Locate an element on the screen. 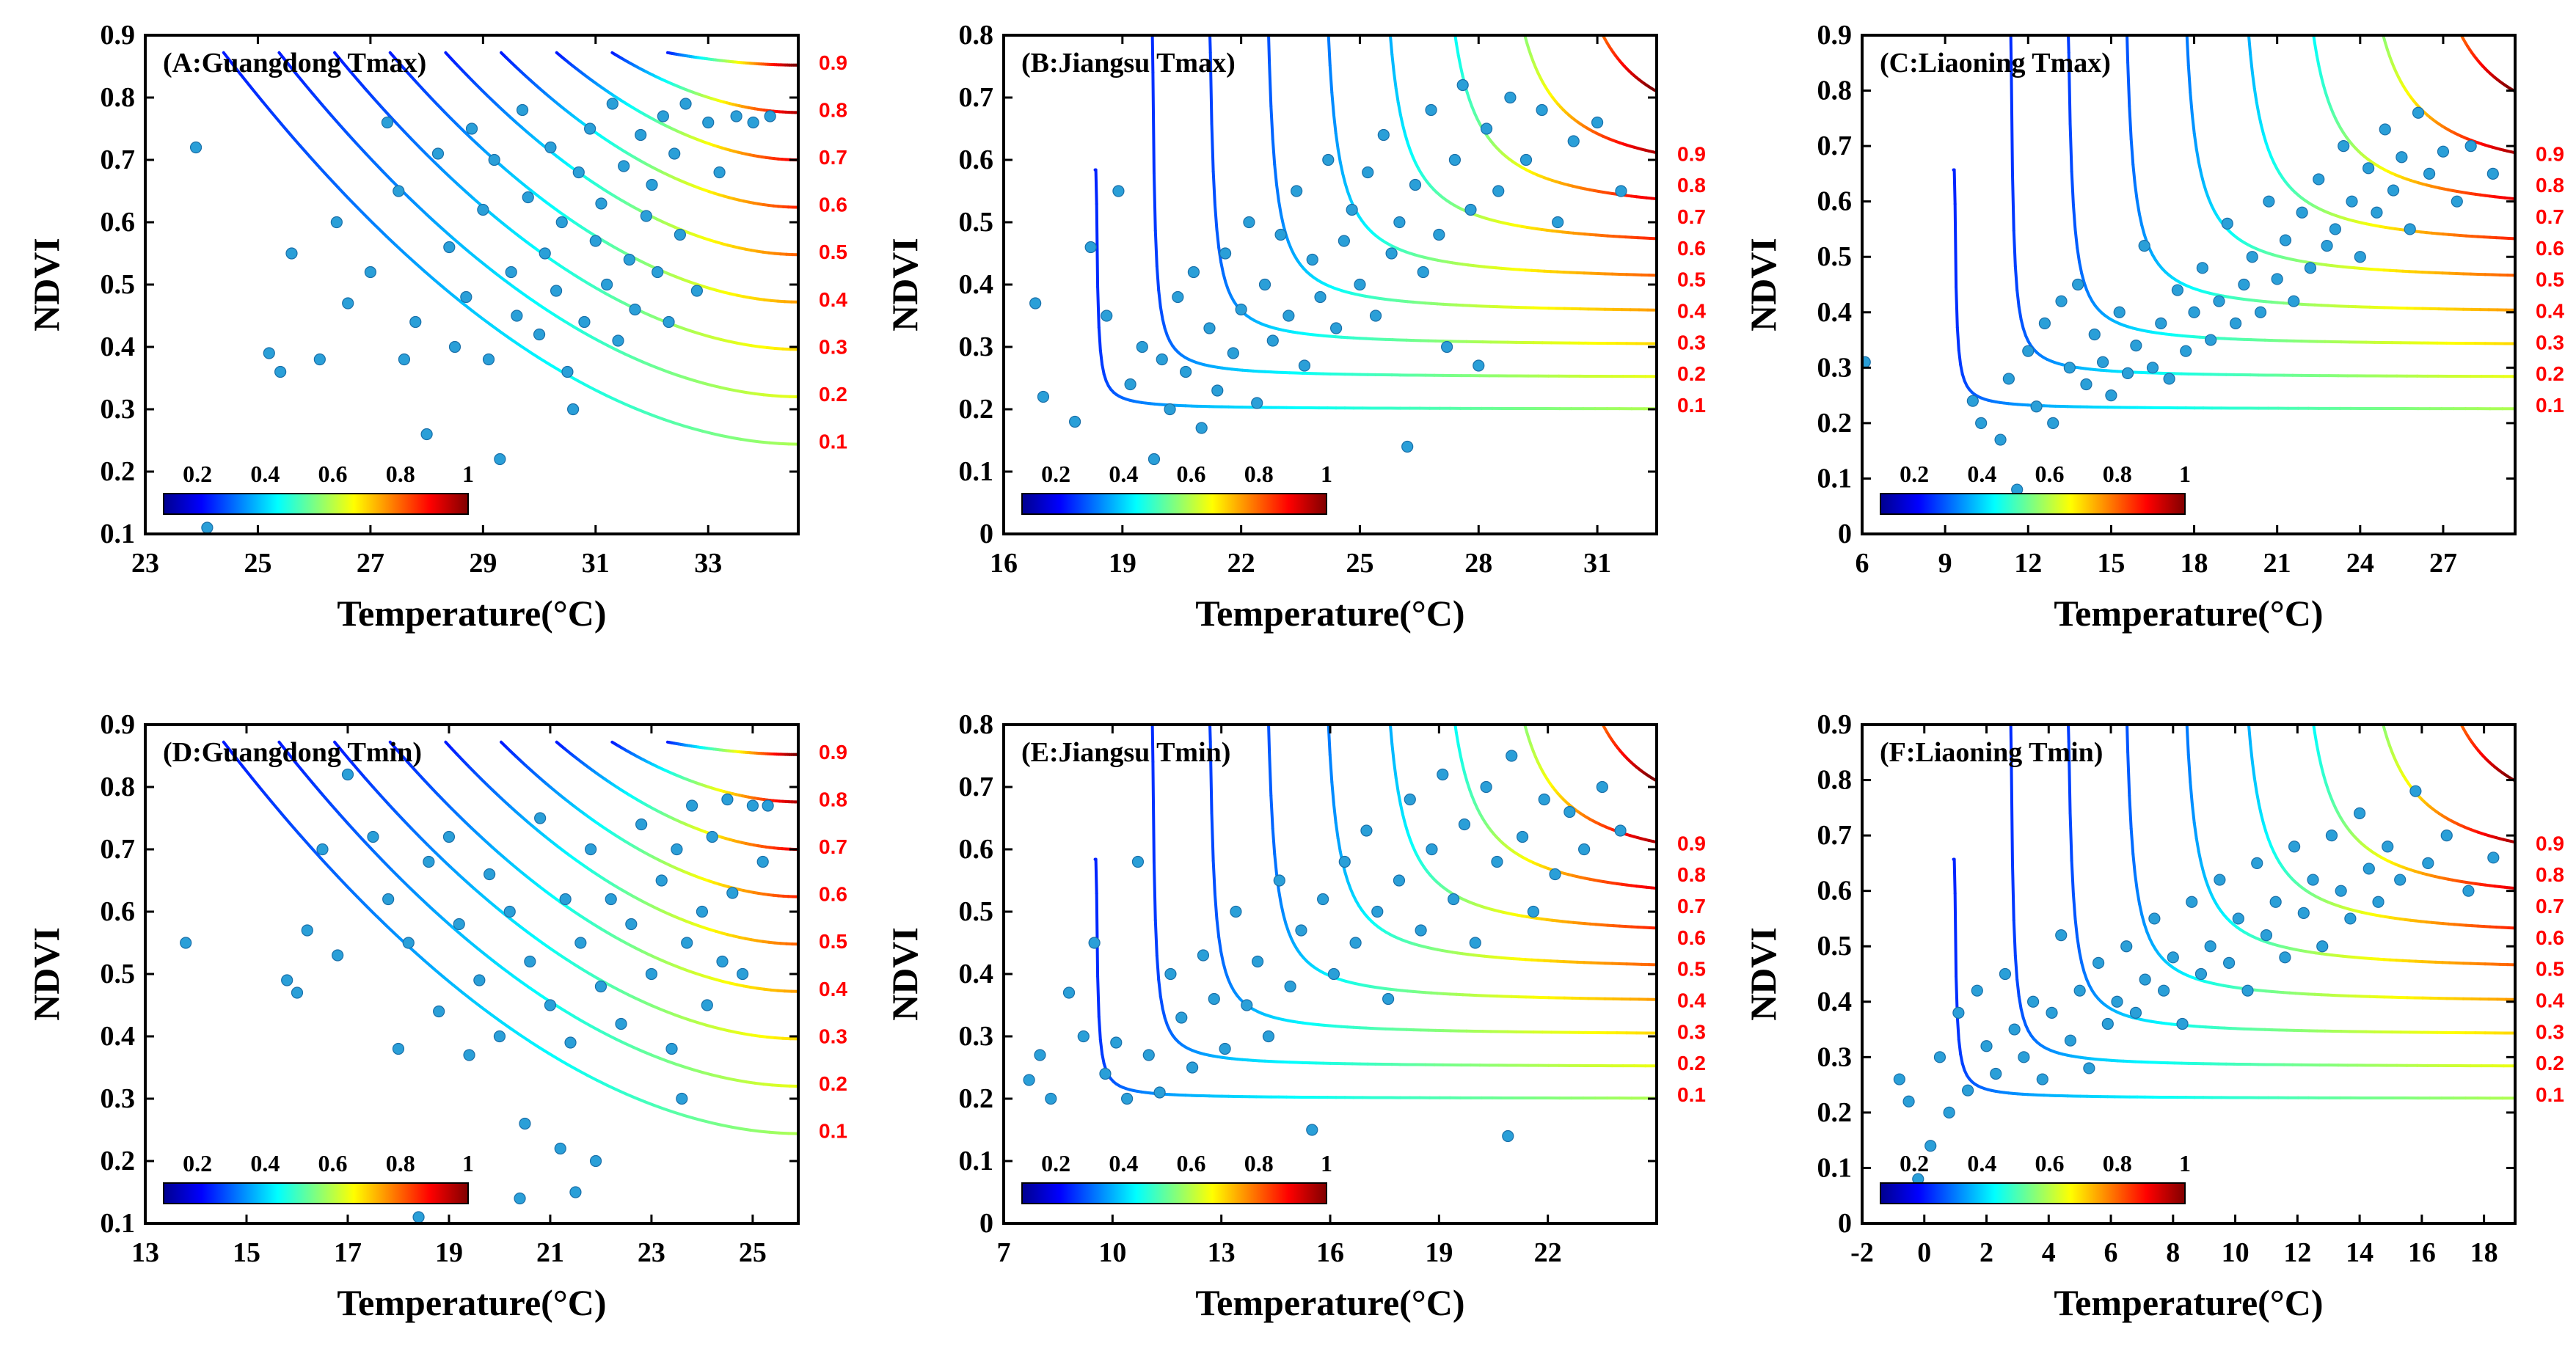 Image resolution: width=2576 pixels, height=1362 pixels. colorbar: 0.2 0.4 0.6 0.8 1 is located at coordinates (2036, 1177).